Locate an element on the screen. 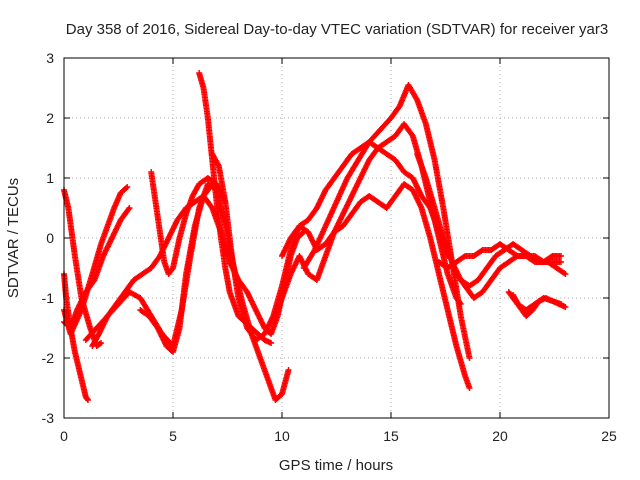  y-axis-label: SDTVAR / TECUs is located at coordinates (13, 238).